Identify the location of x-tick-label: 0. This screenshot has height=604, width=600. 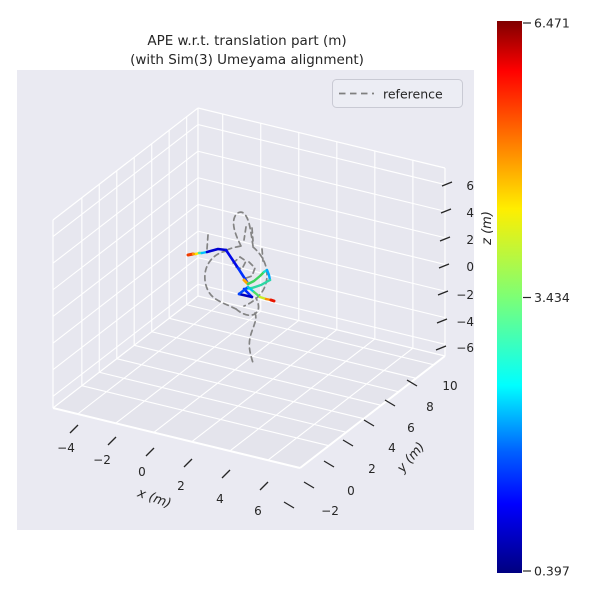
(142, 472).